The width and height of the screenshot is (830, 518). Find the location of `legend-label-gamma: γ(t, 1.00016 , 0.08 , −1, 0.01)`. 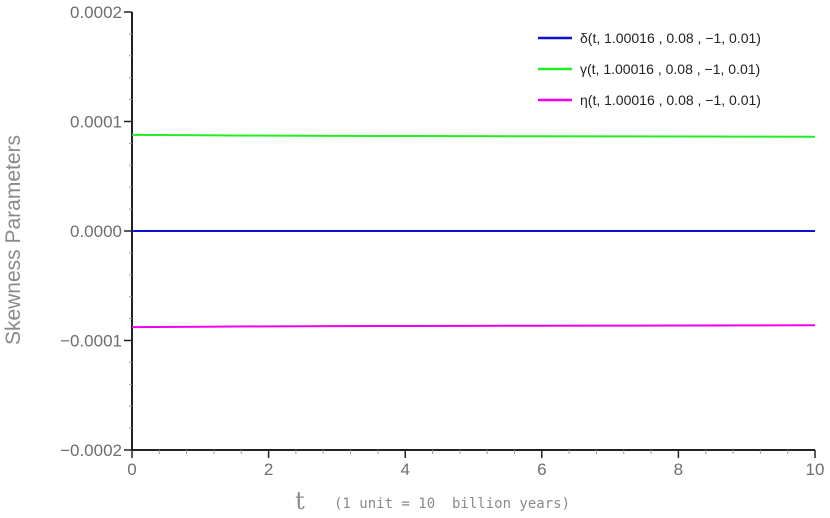

legend-label-gamma: γ(t, 1.00016 , 0.08 , −1, 0.01) is located at coordinates (670, 69).